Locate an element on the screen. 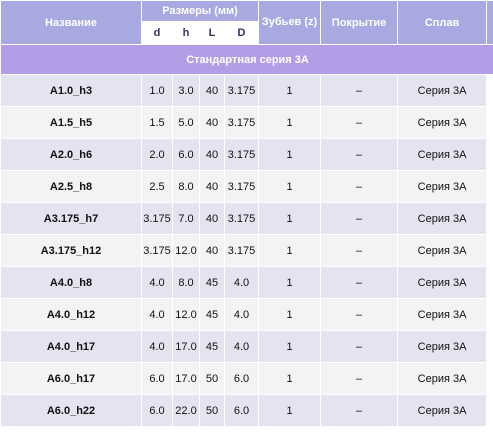 The width and height of the screenshot is (493, 436). product-name: A3.175_h7 is located at coordinates (71, 218).